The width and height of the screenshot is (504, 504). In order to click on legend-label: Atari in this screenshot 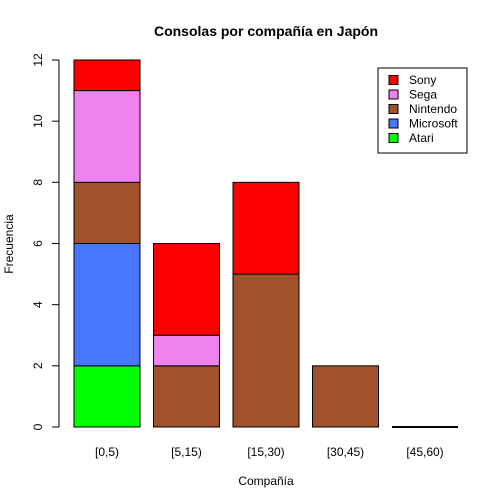, I will do `click(421, 138)`.